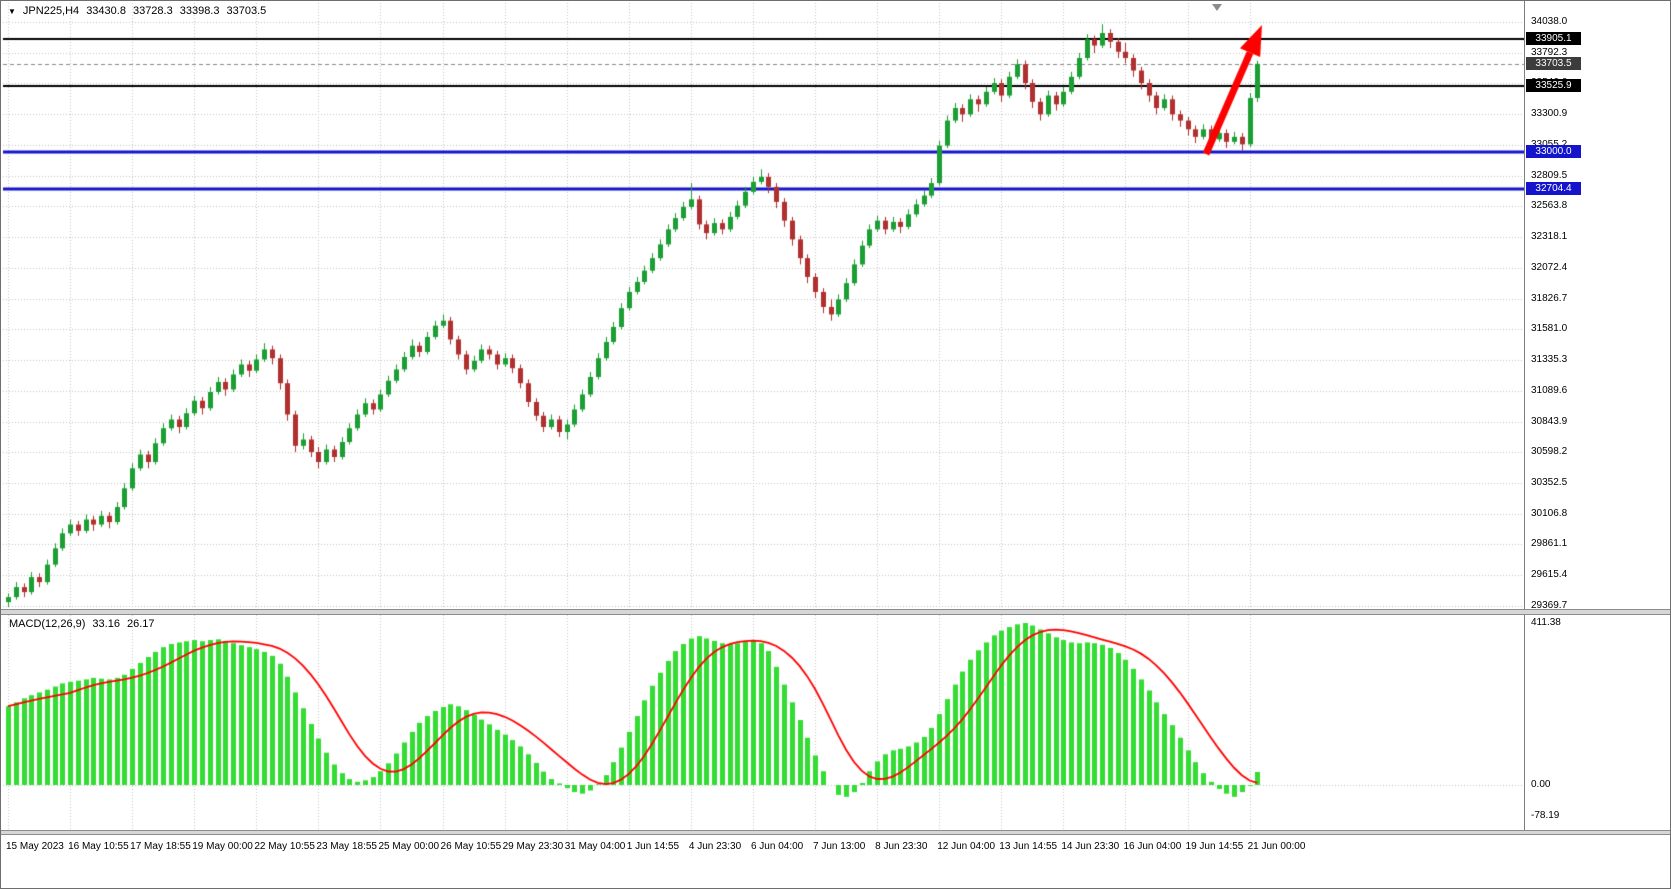 Image resolution: width=1671 pixels, height=889 pixels. Describe the element at coordinates (152, 11) in the screenshot. I see `symbol-high: 33728.3` at that location.